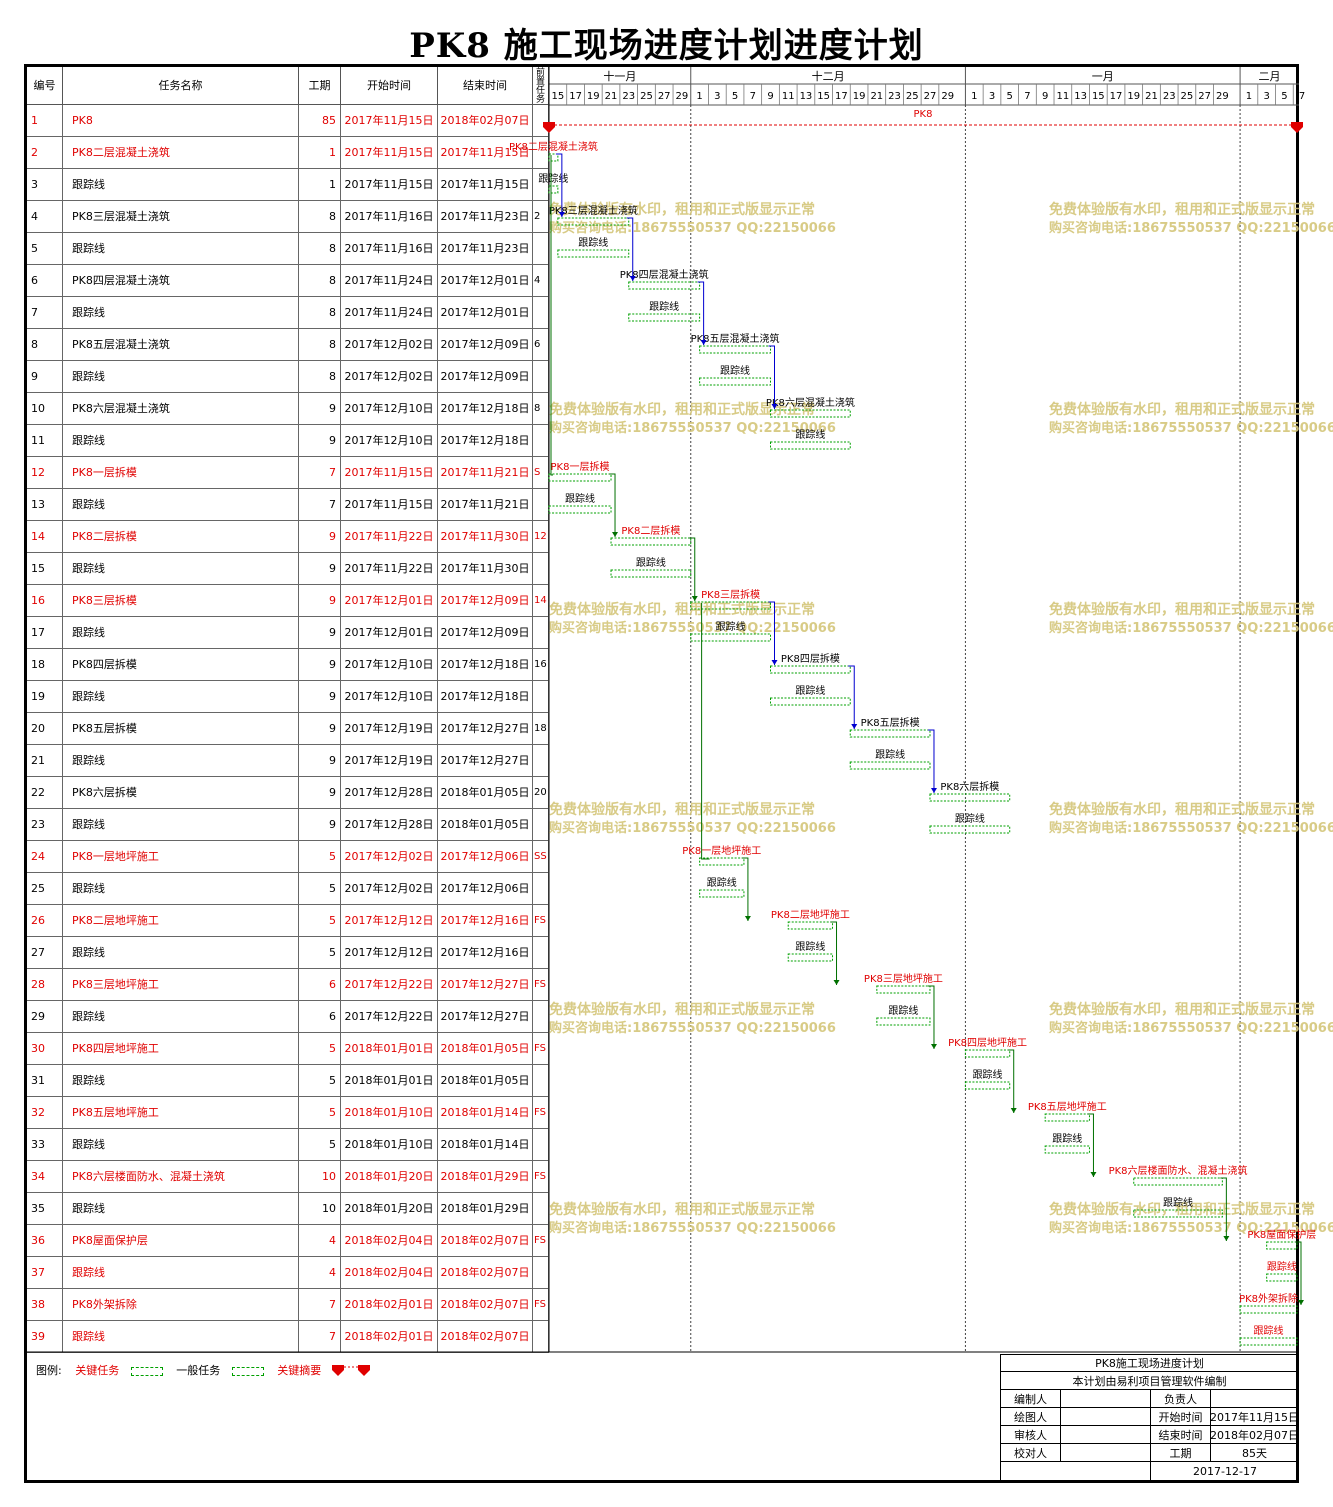  Describe the element at coordinates (1031, 1416) in the screenshot. I see `tb-drawer-label: 绘图人` at that location.